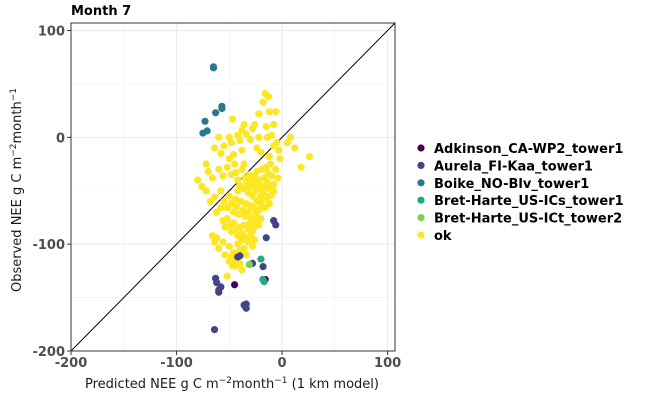 This screenshot has height=400, width=650. What do you see at coordinates (228, 361) in the screenshot?
I see `x-axis: -200 -100 0 100` at bounding box center [228, 361].